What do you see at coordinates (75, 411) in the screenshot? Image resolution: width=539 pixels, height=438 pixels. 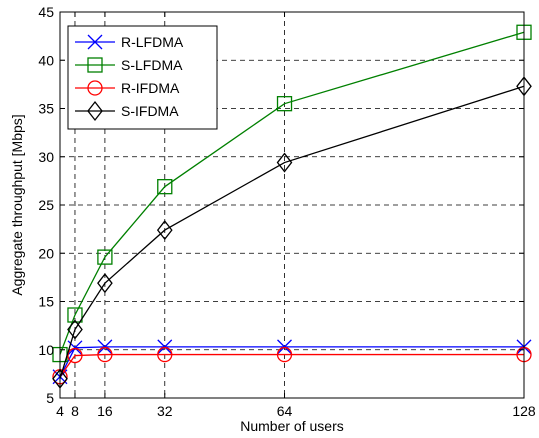 I see `x-tick-label: 8` at bounding box center [75, 411].